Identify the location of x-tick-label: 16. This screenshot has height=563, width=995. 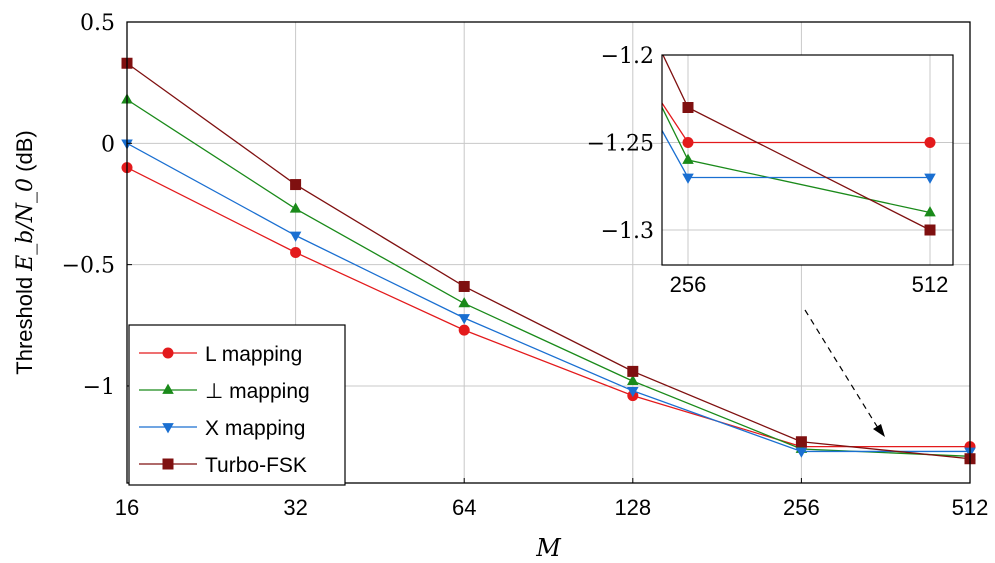
(127, 507).